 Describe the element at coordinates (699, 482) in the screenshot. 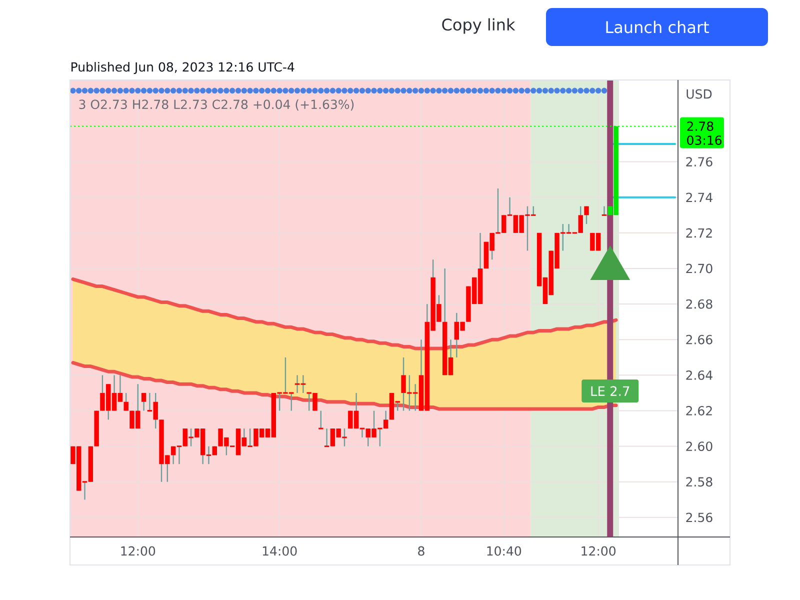

I see `y-tick-label: 2.58` at that location.